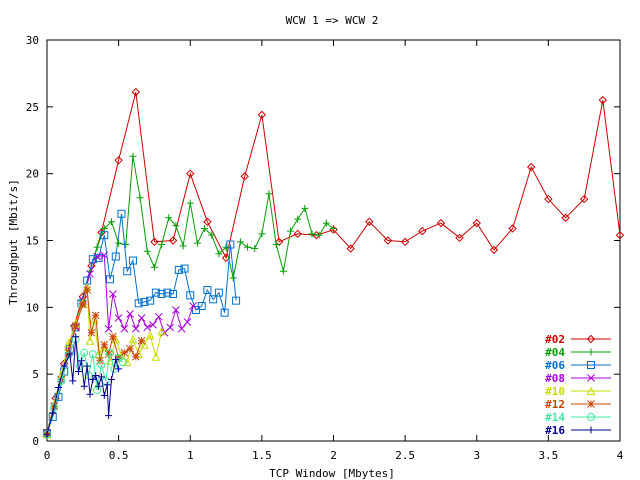  What do you see at coordinates (555, 365) in the screenshot?
I see `legend-label-06: #06` at bounding box center [555, 365].